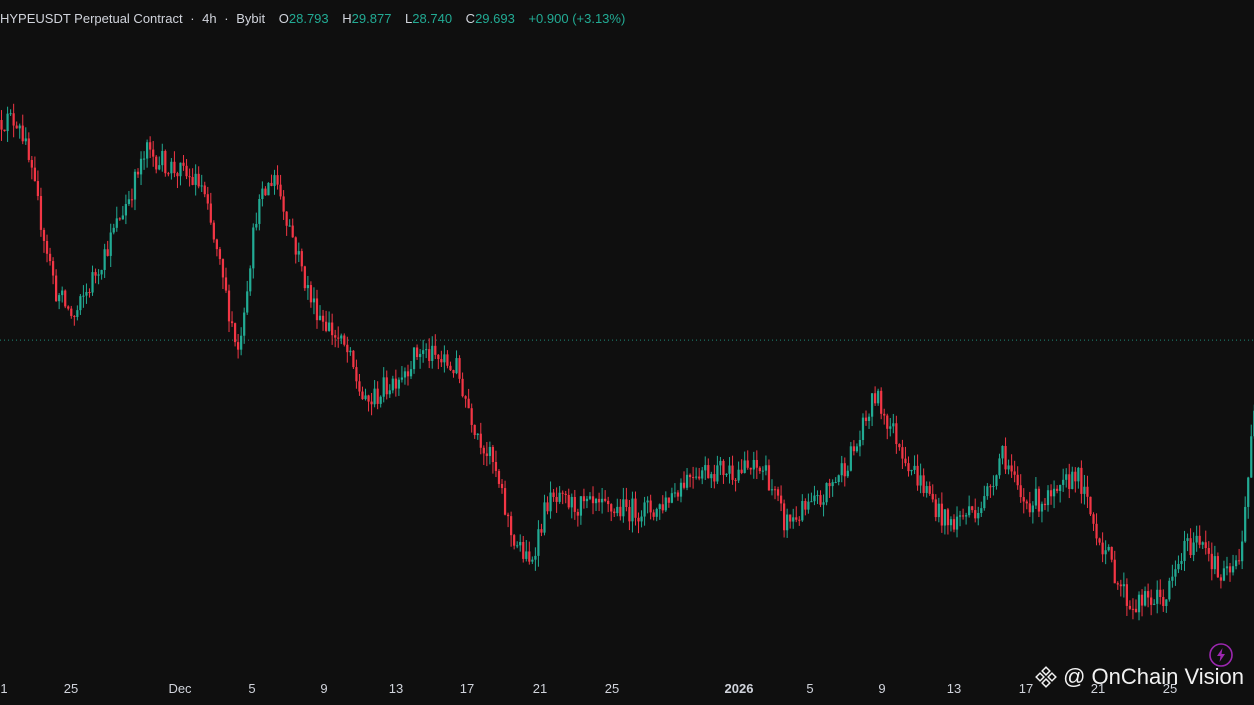  Describe the element at coordinates (209, 18) in the screenshot. I see `interval-label: 4h` at that location.